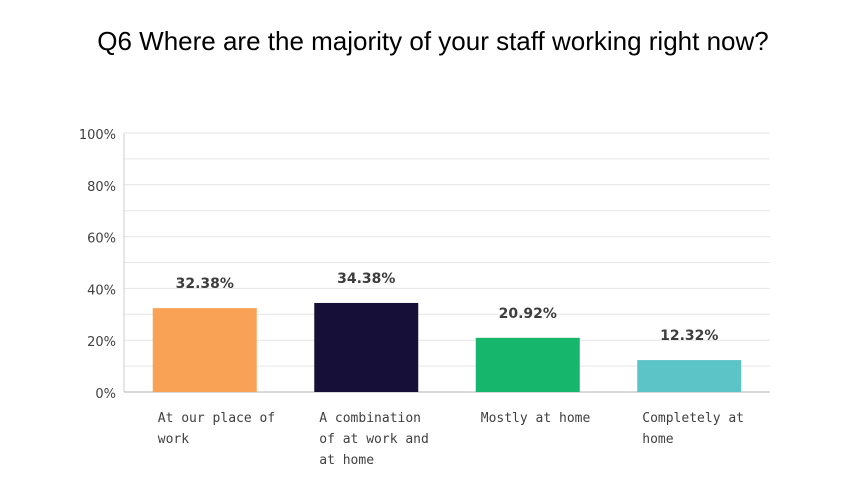  What do you see at coordinates (447, 347) in the screenshot?
I see `bars` at bounding box center [447, 347].